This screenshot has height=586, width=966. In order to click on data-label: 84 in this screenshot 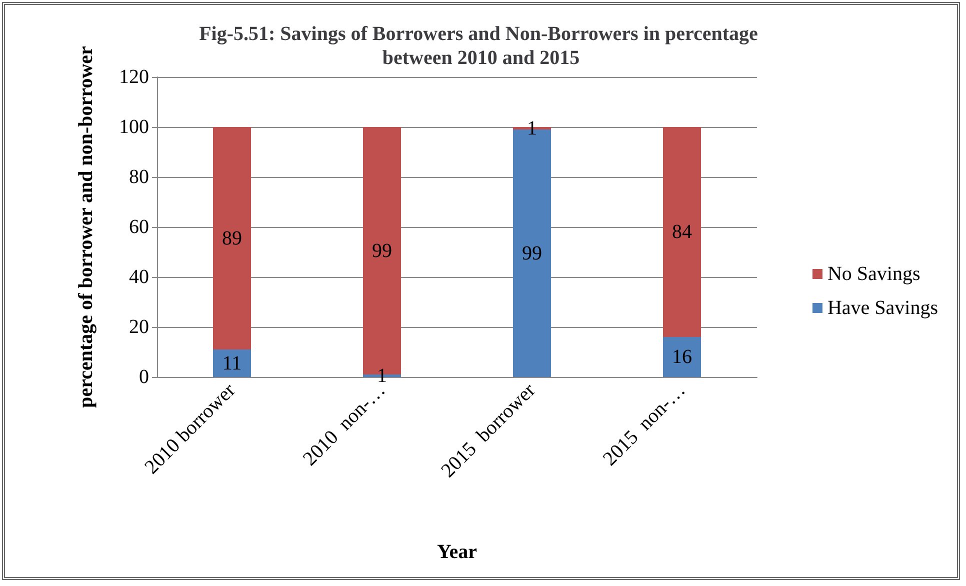, I will do `click(682, 232)`.